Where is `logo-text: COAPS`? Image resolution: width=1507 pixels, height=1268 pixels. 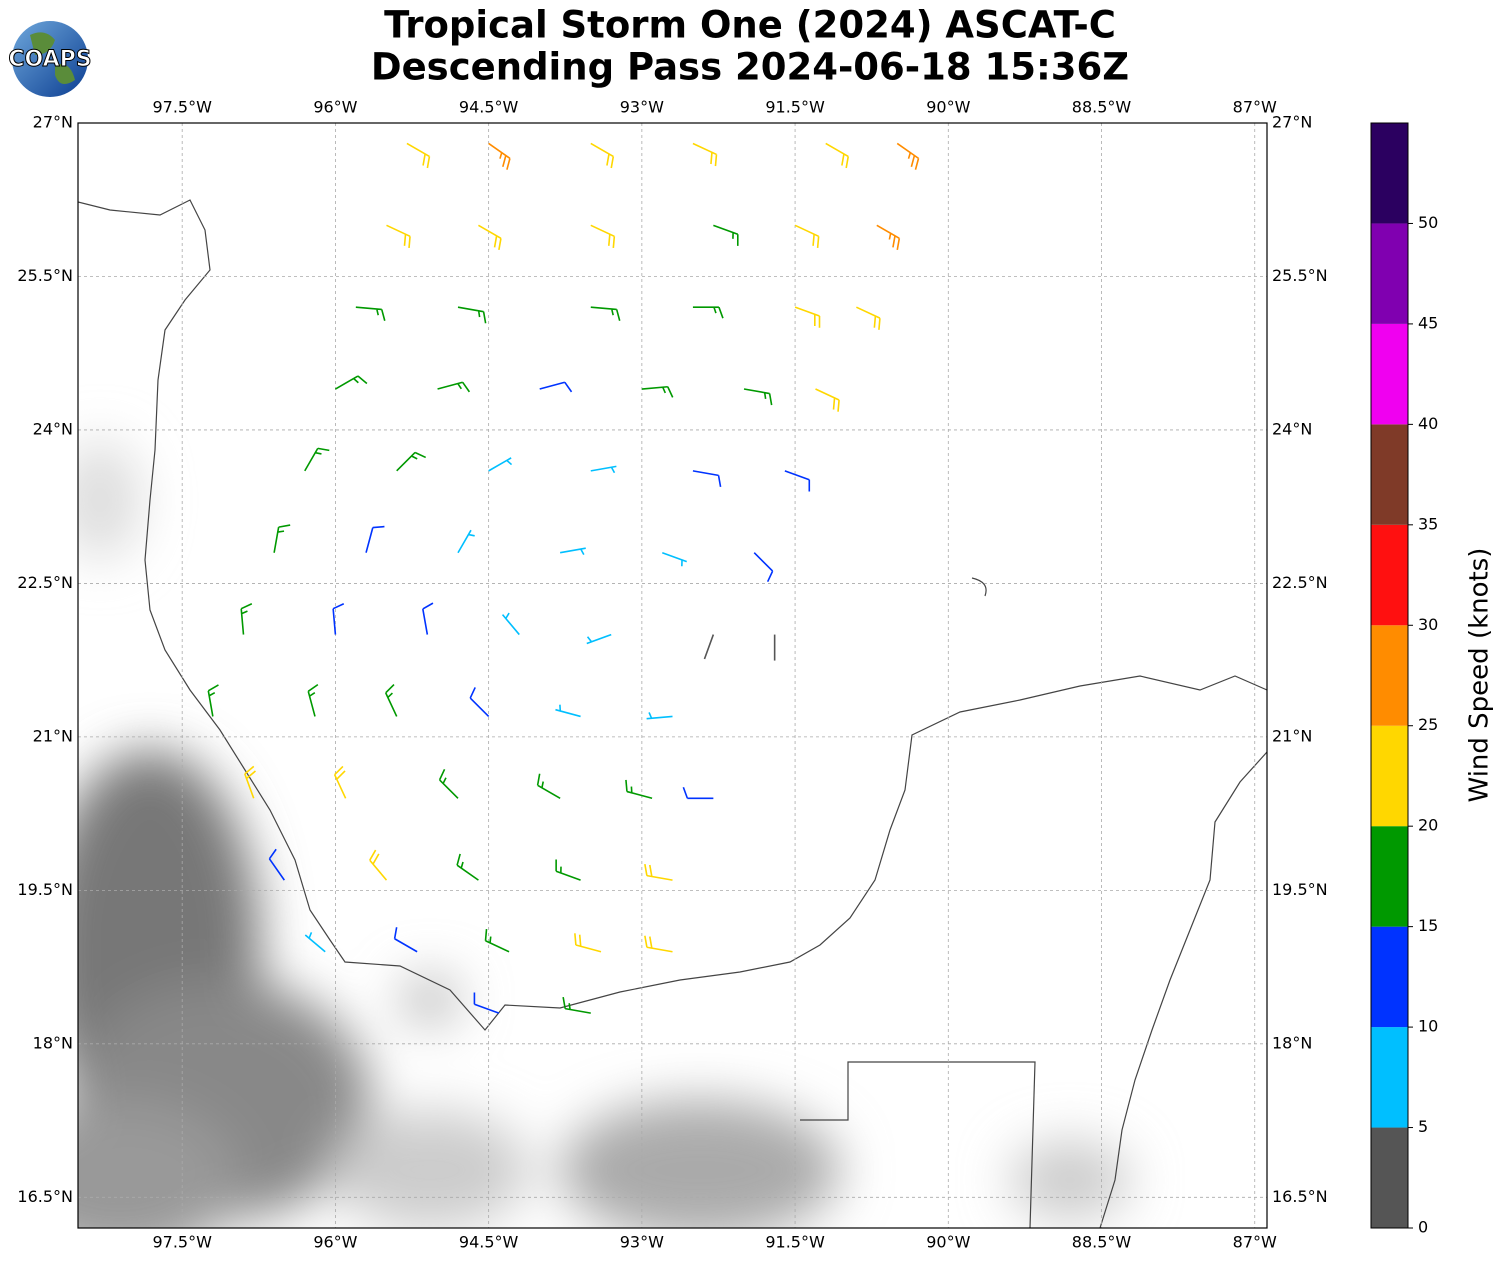 logo-text: COAPS is located at coordinates (49, 59).